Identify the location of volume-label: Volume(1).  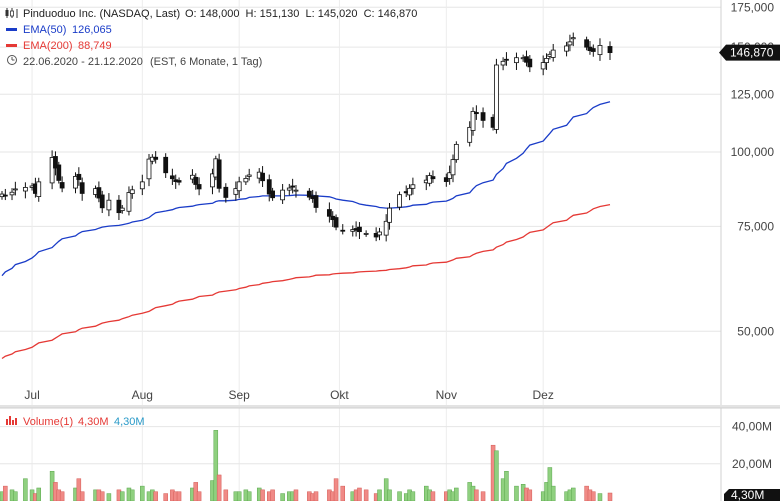
(48, 422).